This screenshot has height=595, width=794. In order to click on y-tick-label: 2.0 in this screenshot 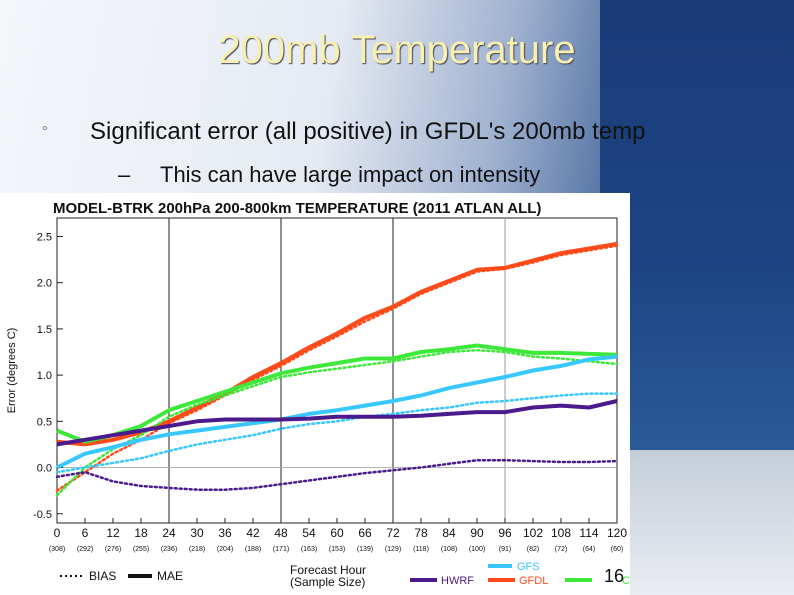, I will do `click(44, 284)`.